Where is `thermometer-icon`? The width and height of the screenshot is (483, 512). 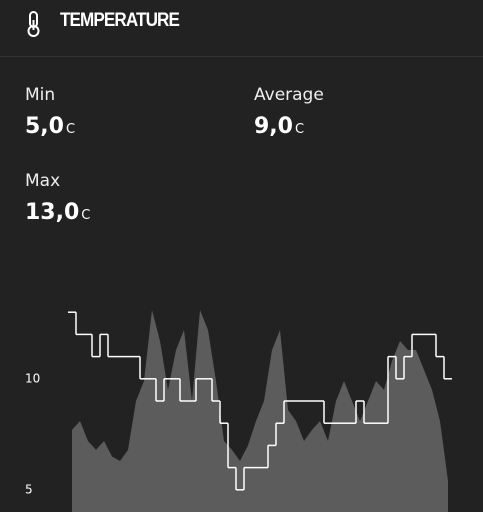
thermometer-icon is located at coordinates (33, 24).